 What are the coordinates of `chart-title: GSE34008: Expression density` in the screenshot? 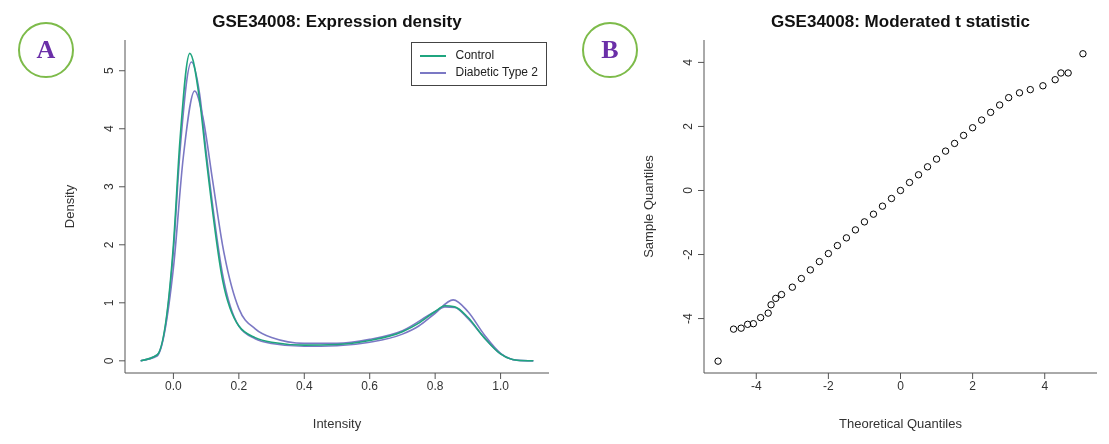 It's located at (337, 22).